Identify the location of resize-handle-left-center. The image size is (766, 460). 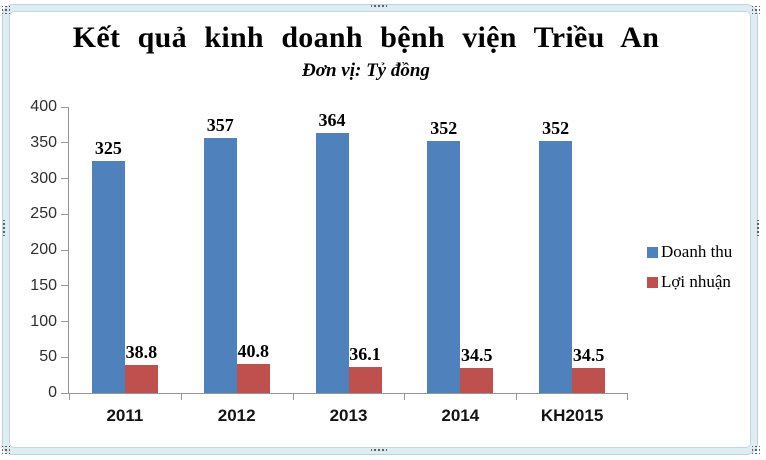
(4, 228).